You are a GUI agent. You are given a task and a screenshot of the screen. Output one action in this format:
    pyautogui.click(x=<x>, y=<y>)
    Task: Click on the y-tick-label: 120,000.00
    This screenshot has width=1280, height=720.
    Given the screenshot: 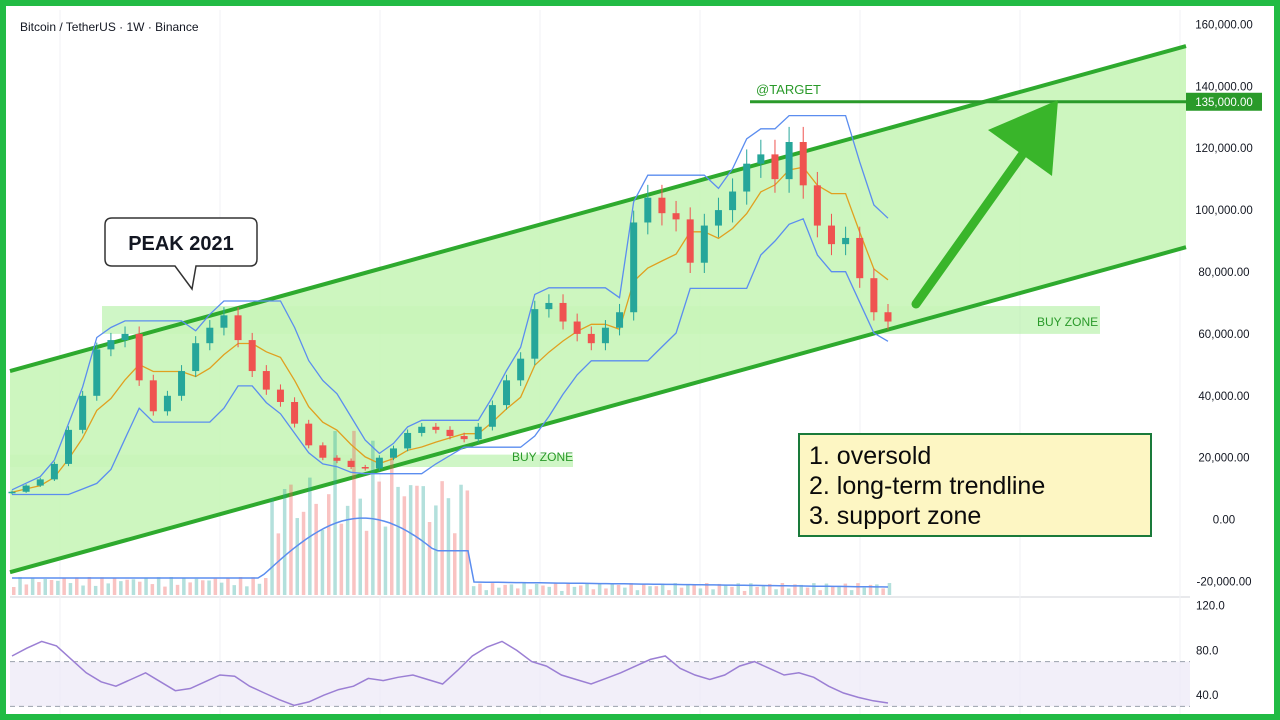 What is the action you would take?
    pyautogui.click(x=1224, y=149)
    